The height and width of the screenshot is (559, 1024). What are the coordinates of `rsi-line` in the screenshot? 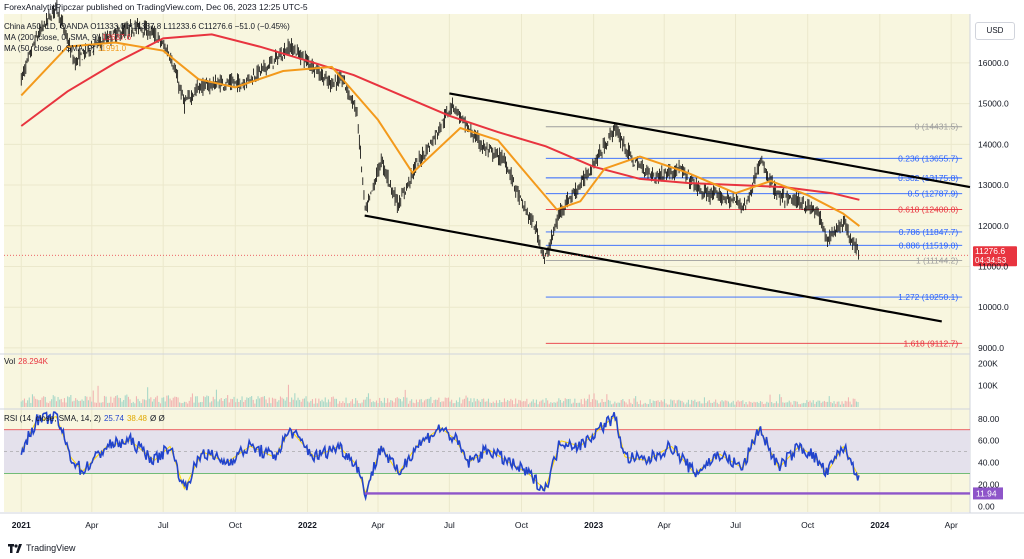 It's located at (440, 456).